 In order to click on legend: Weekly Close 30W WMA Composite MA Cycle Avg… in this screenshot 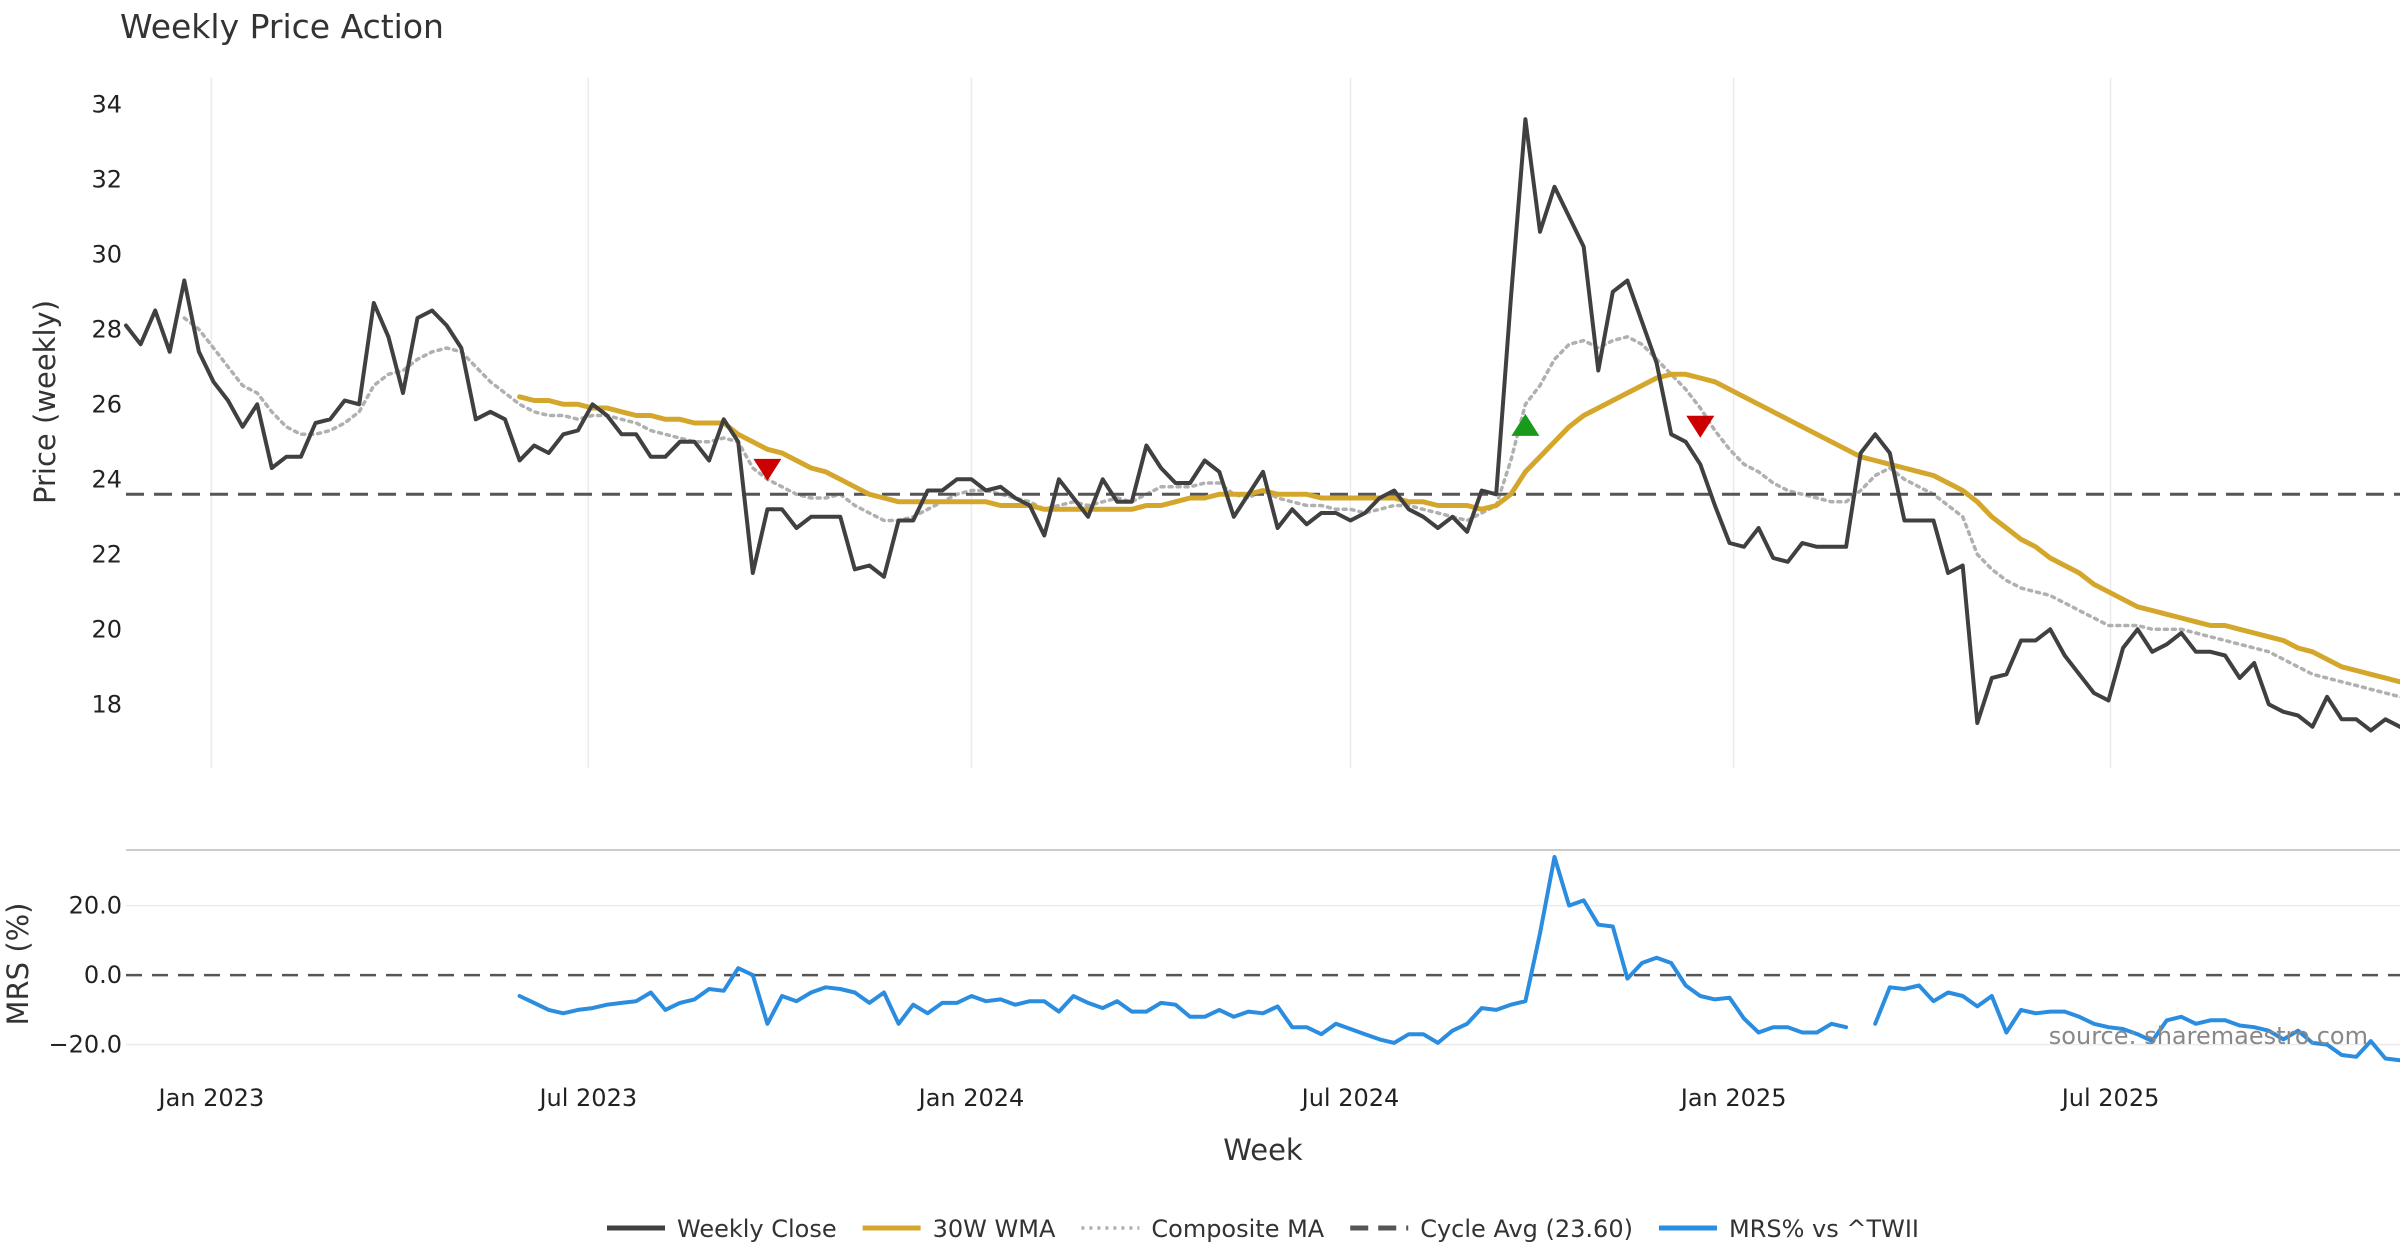, I will do `click(1263, 1229)`.